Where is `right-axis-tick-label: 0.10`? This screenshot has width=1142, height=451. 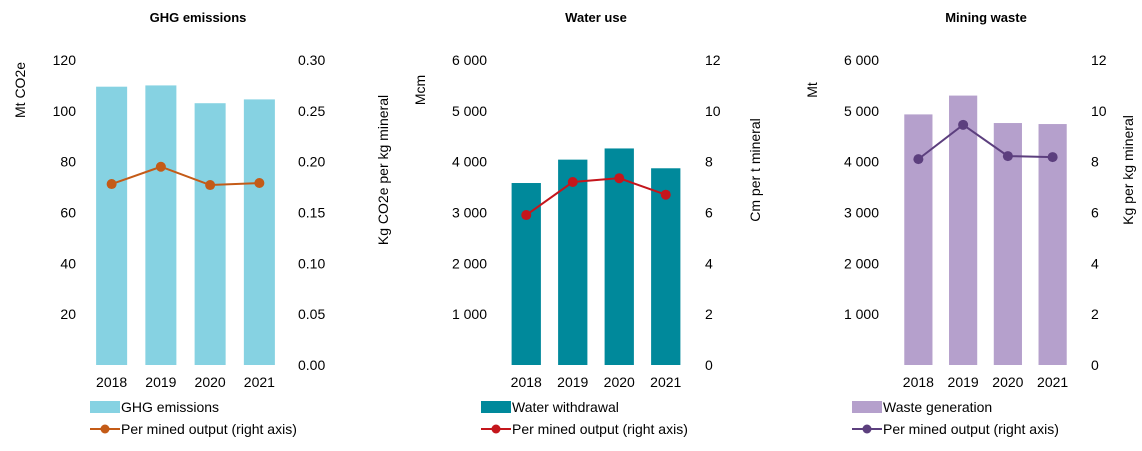
right-axis-tick-label: 0.10 is located at coordinates (311, 263).